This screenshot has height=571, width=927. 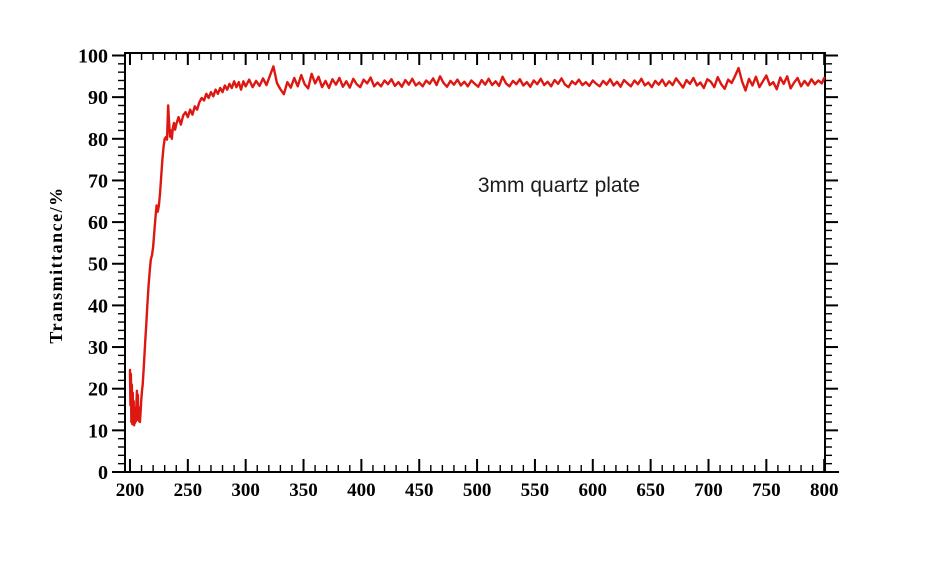 I want to click on y-axis-title: Transmittance/%, so click(x=56, y=264).